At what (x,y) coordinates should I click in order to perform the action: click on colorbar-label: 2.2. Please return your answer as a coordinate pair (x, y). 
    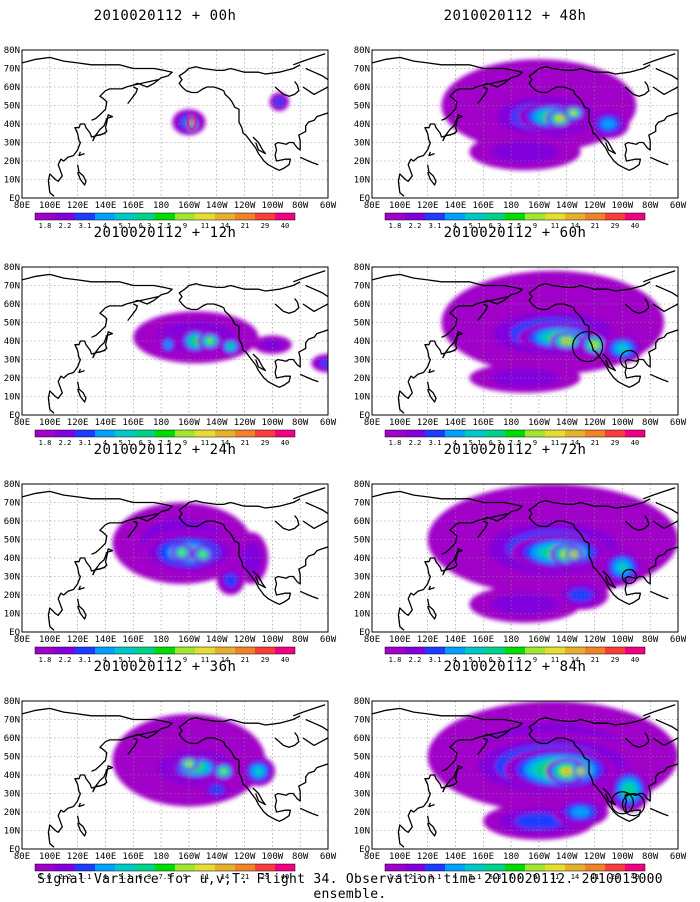
    Looking at the image, I should click on (415, 226).